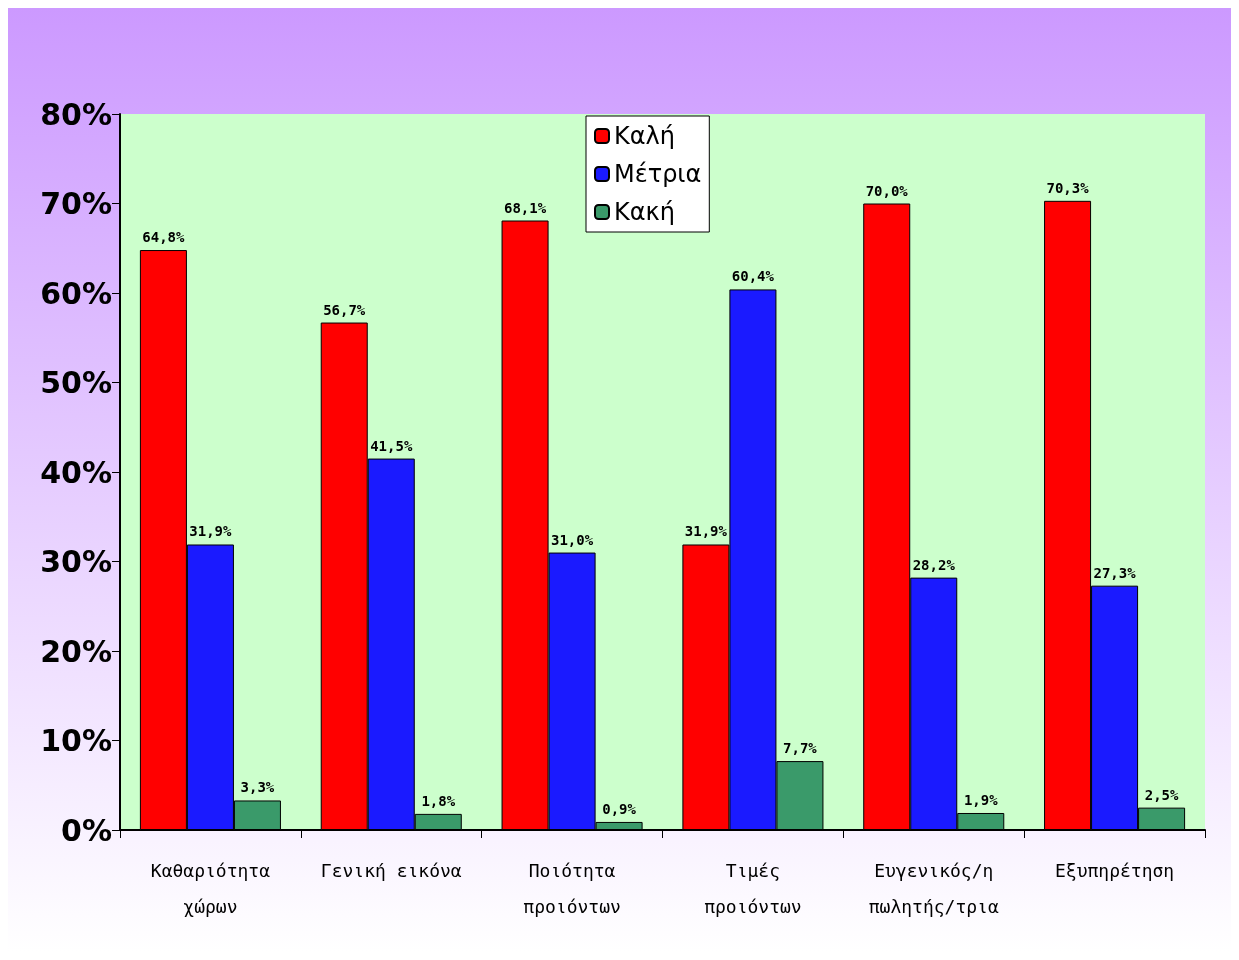  I want to click on data-label: 70,0%, so click(887, 190).